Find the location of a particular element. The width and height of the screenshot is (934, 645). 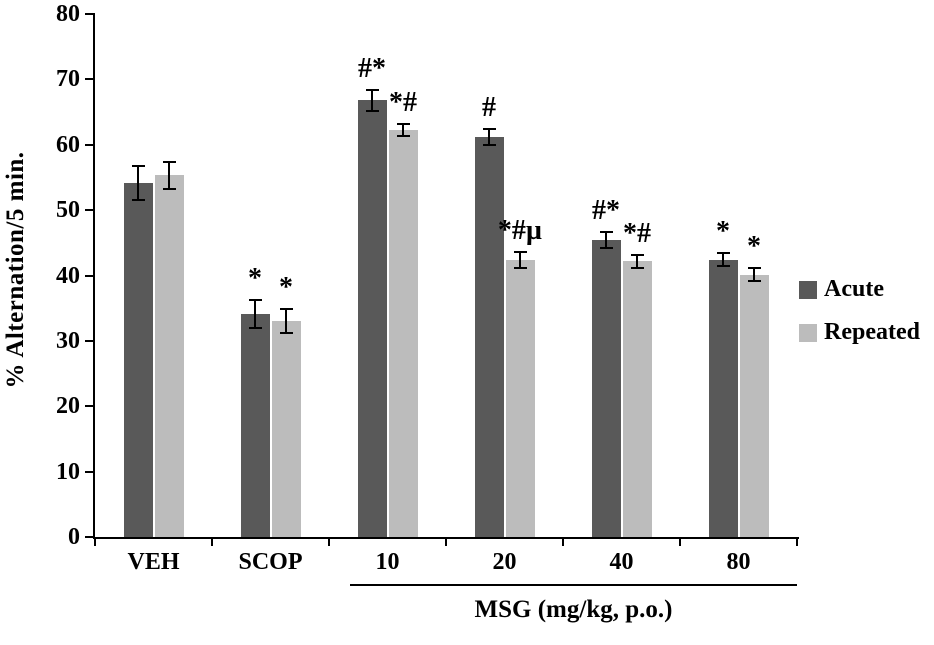

significance-marker: *#µ is located at coordinates (520, 230).